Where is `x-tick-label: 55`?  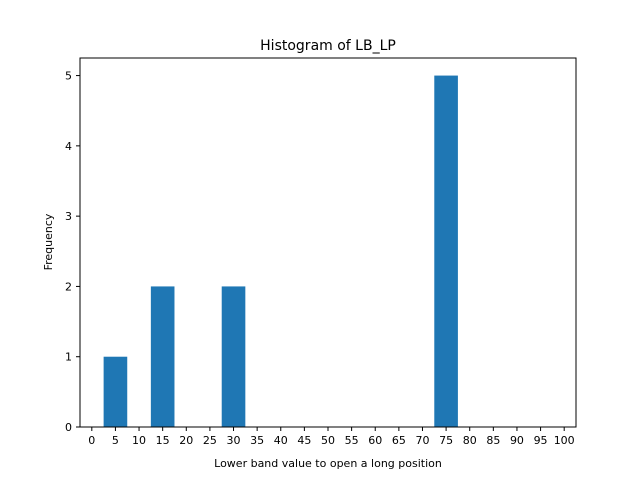
x-tick-label: 55 is located at coordinates (352, 440).